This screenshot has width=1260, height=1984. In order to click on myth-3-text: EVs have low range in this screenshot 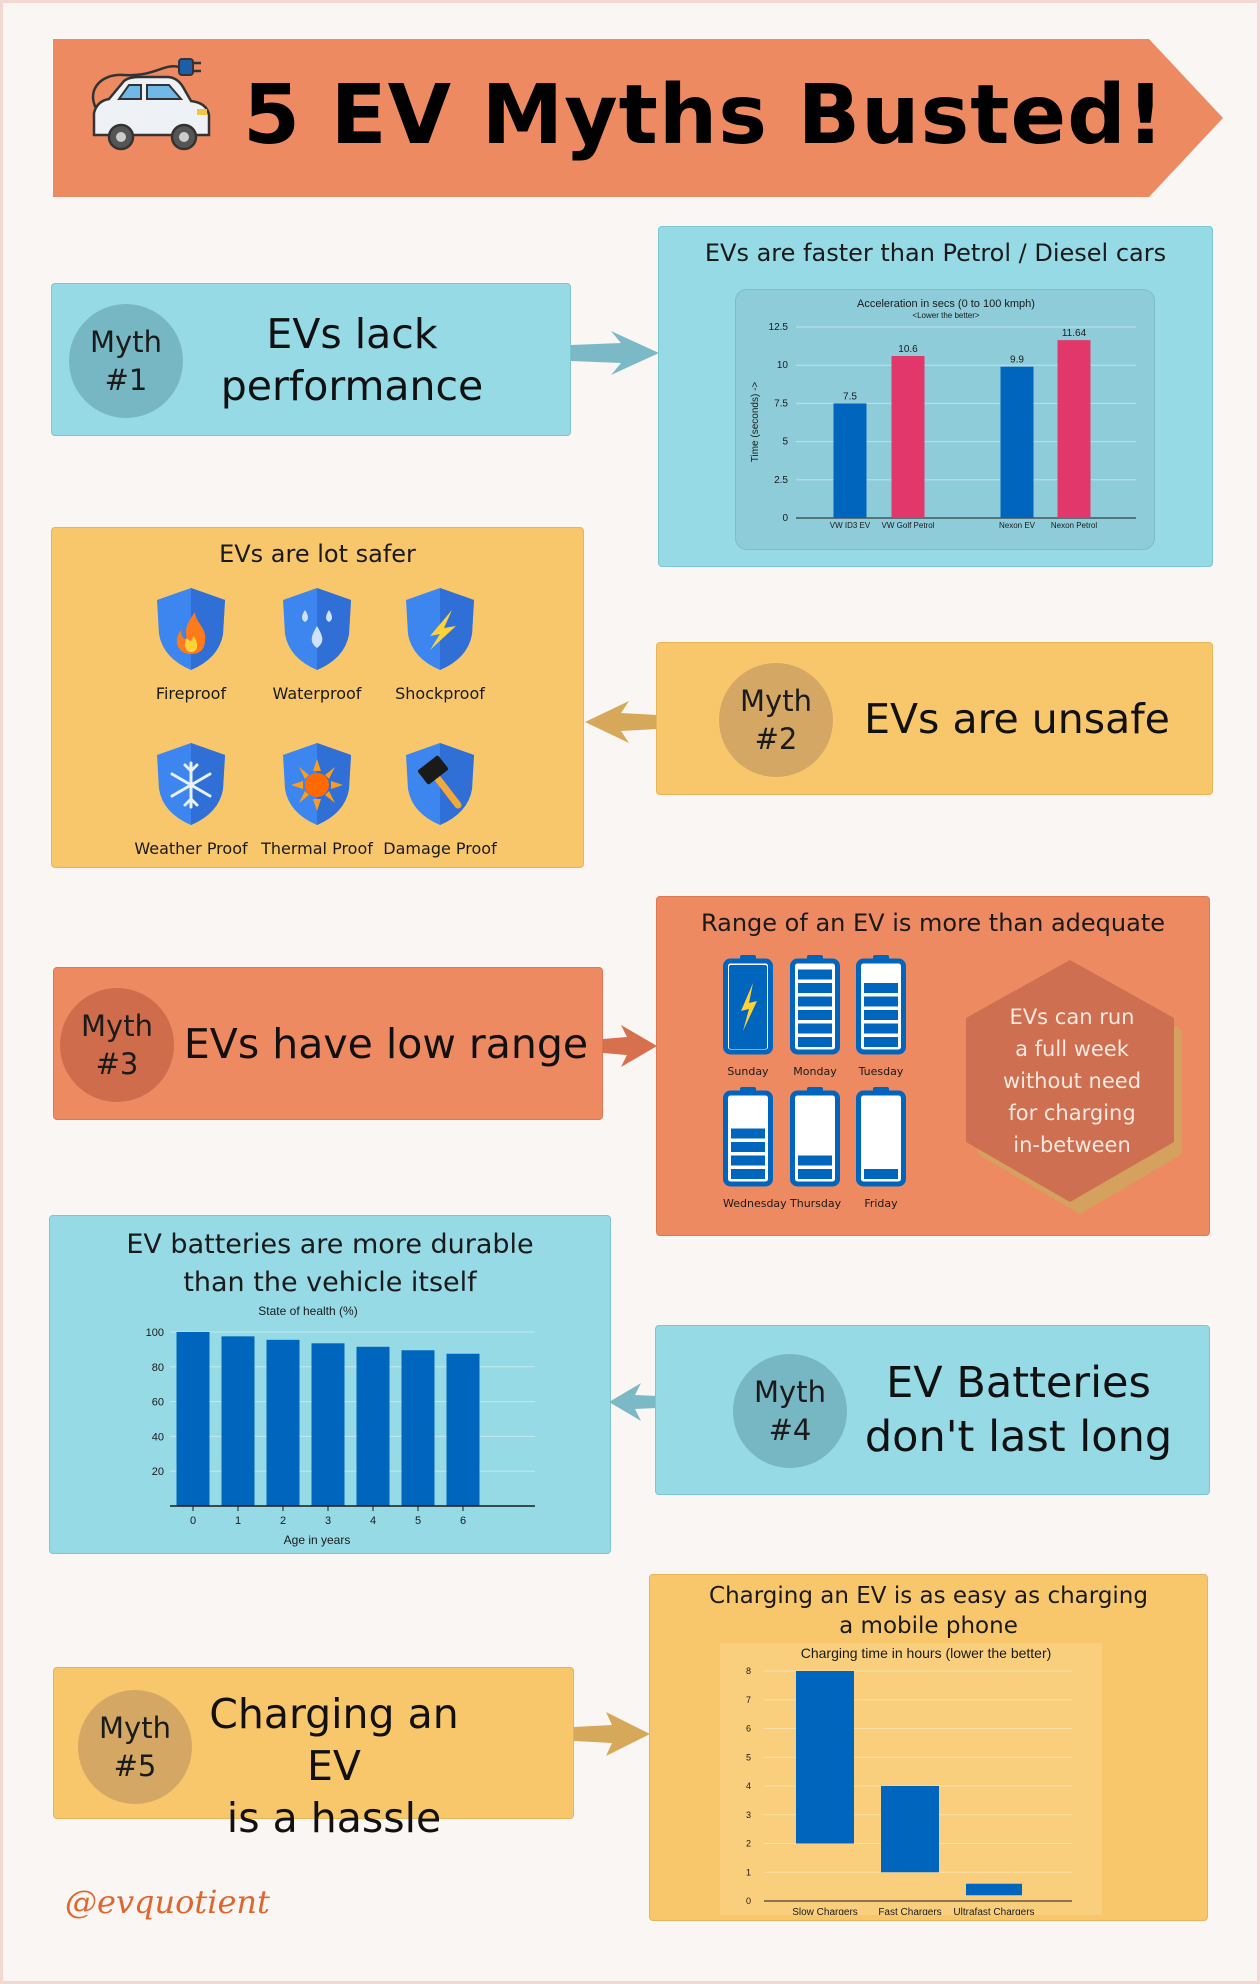, I will do `click(386, 1044)`.